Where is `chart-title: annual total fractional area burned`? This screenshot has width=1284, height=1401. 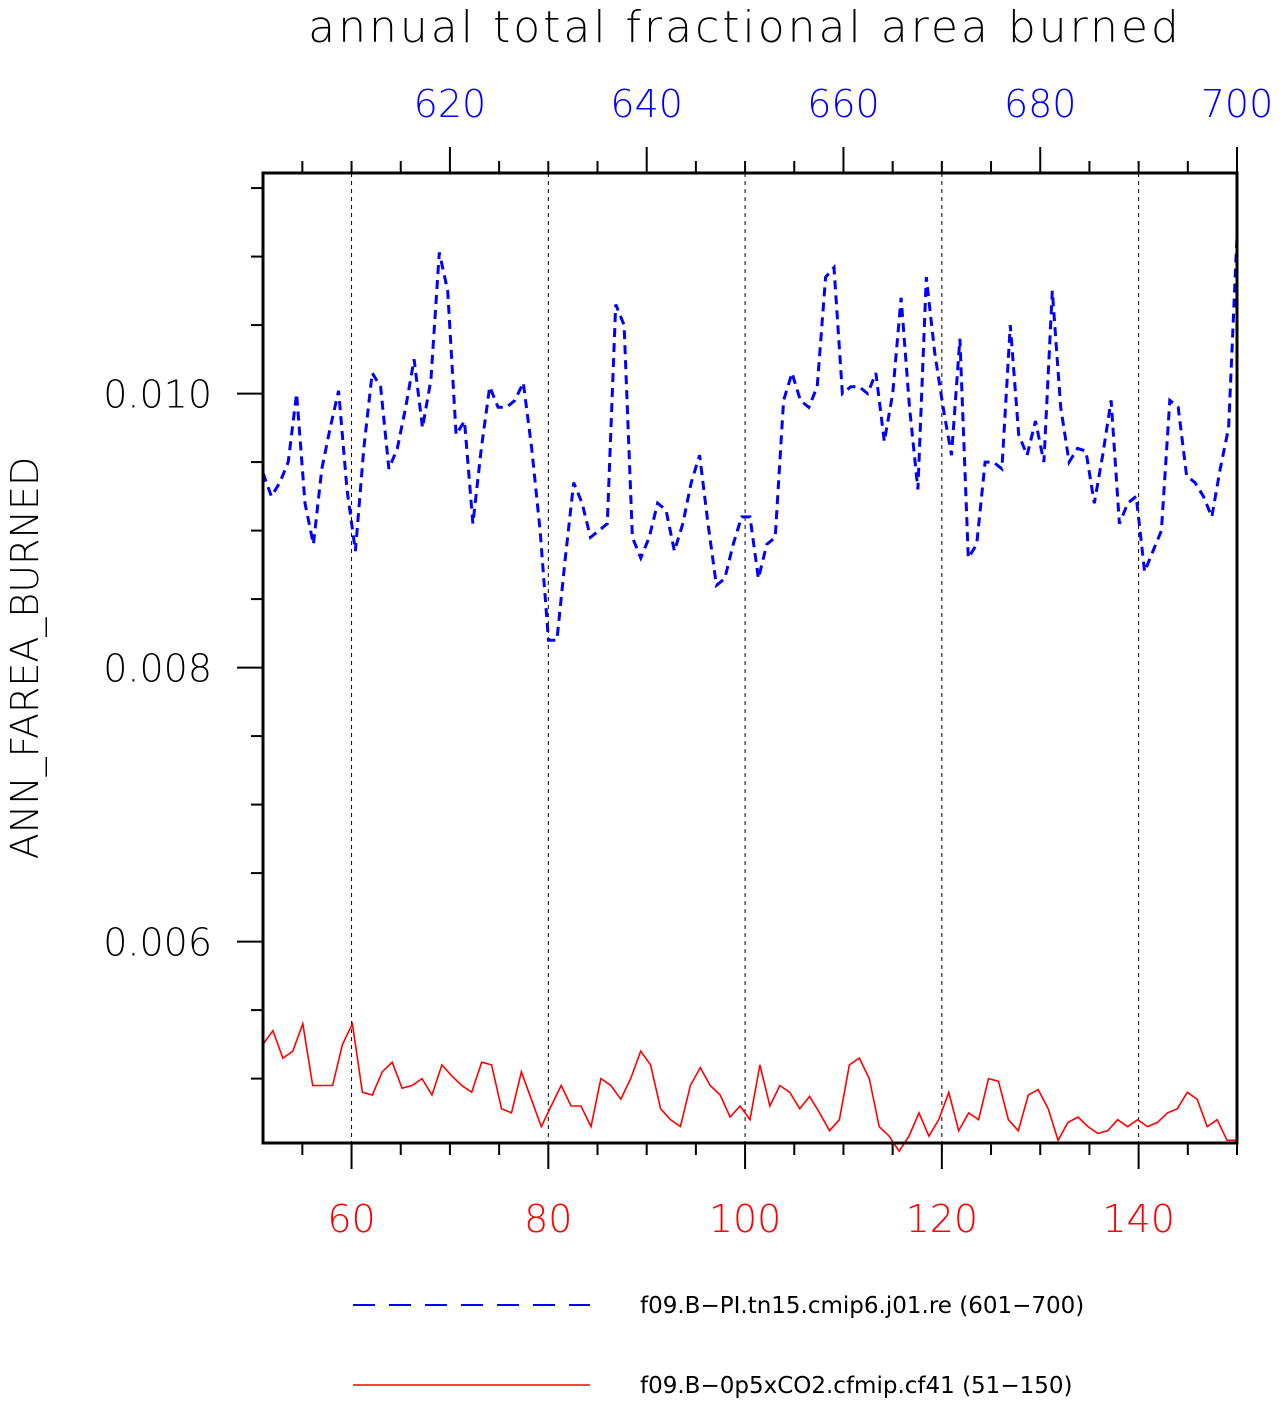
chart-title: annual total fractional area burned is located at coordinates (745, 27).